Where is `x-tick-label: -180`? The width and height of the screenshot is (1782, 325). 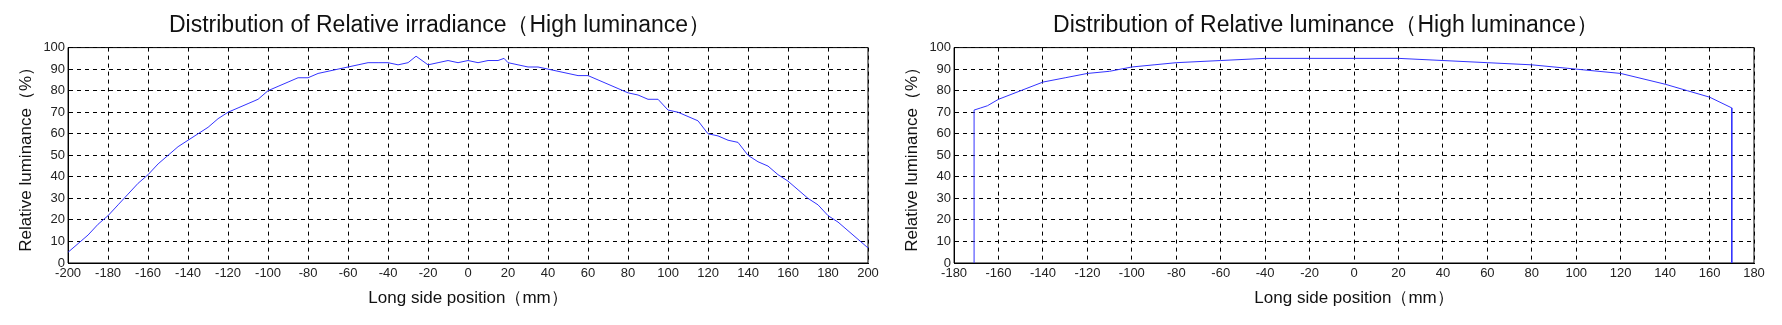
x-tick-label: -180 is located at coordinates (108, 273).